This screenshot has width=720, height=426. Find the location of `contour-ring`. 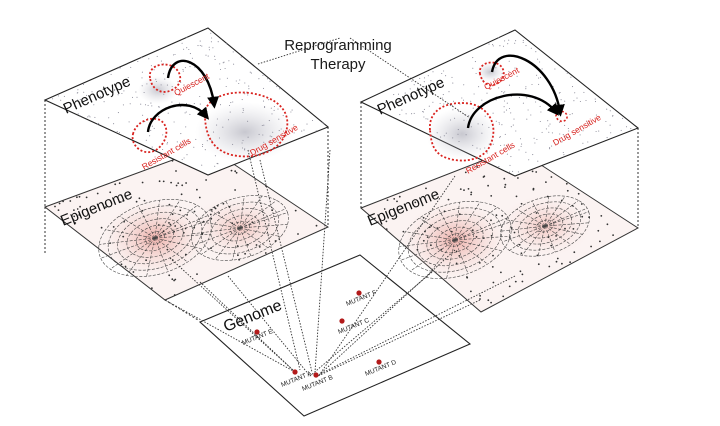

contour-ring is located at coordinates (155, 238).